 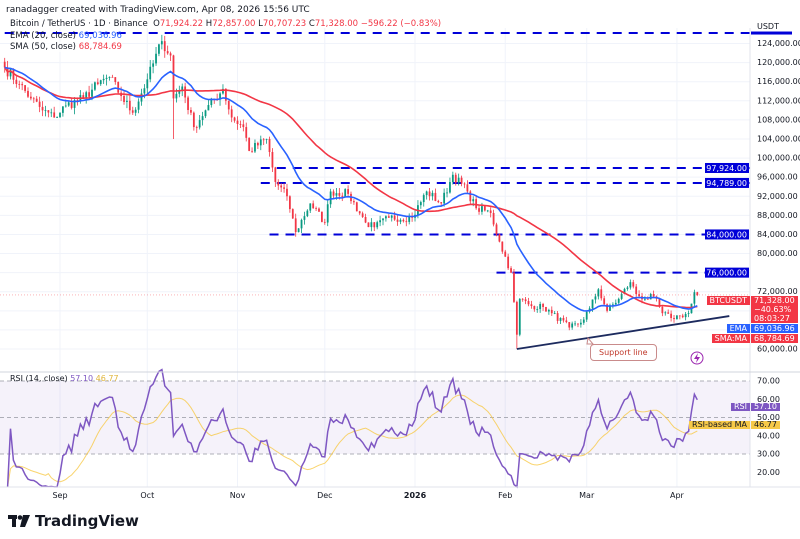 I want to click on tradingview-logo-icon, so click(x=19, y=521).